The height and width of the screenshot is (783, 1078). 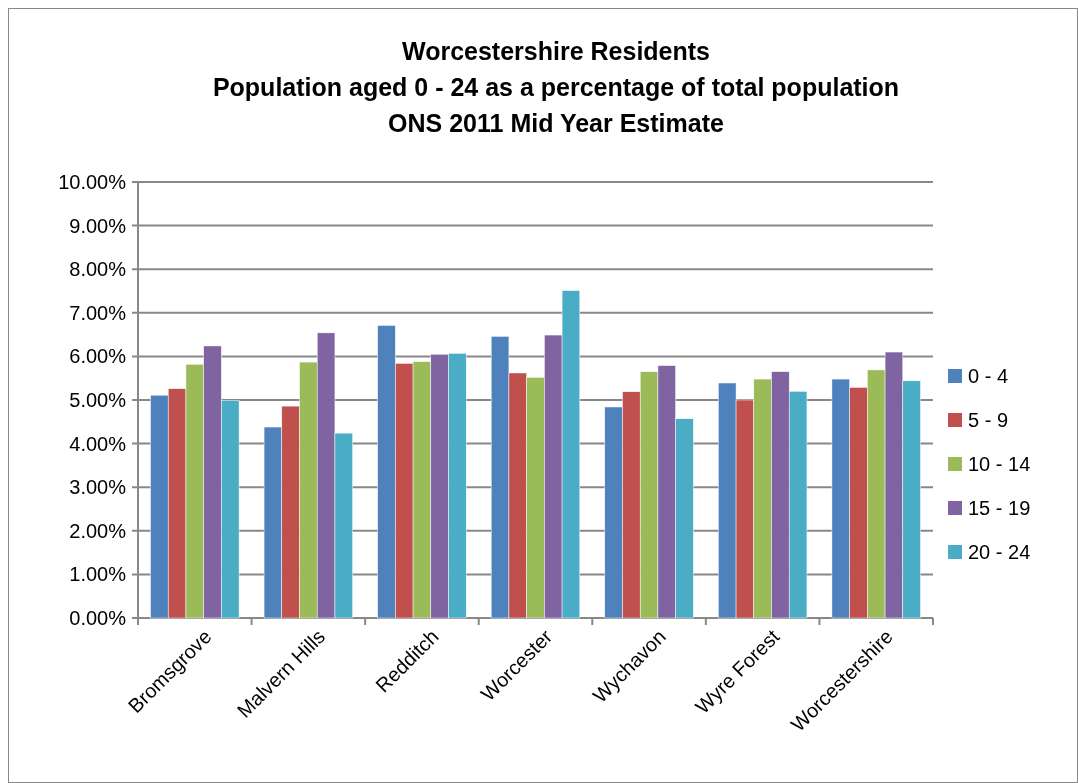 I want to click on legend-label: 20 - 24, so click(x=999, y=552).